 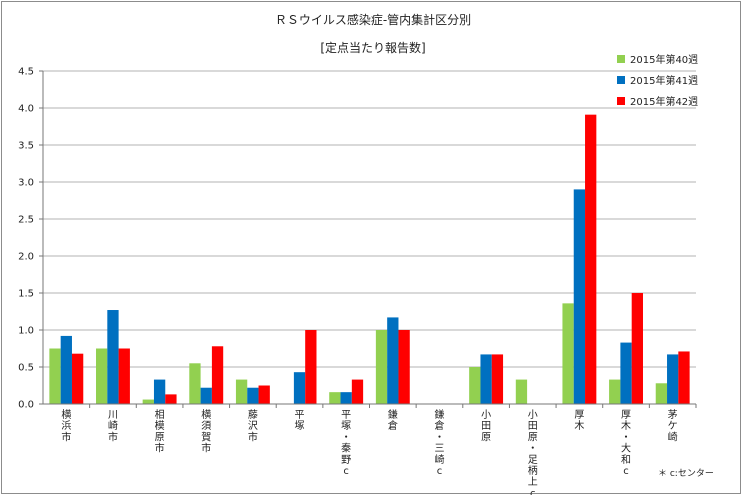 What do you see at coordinates (26, 405) in the screenshot?
I see `y-tick-label: 0.0` at bounding box center [26, 405].